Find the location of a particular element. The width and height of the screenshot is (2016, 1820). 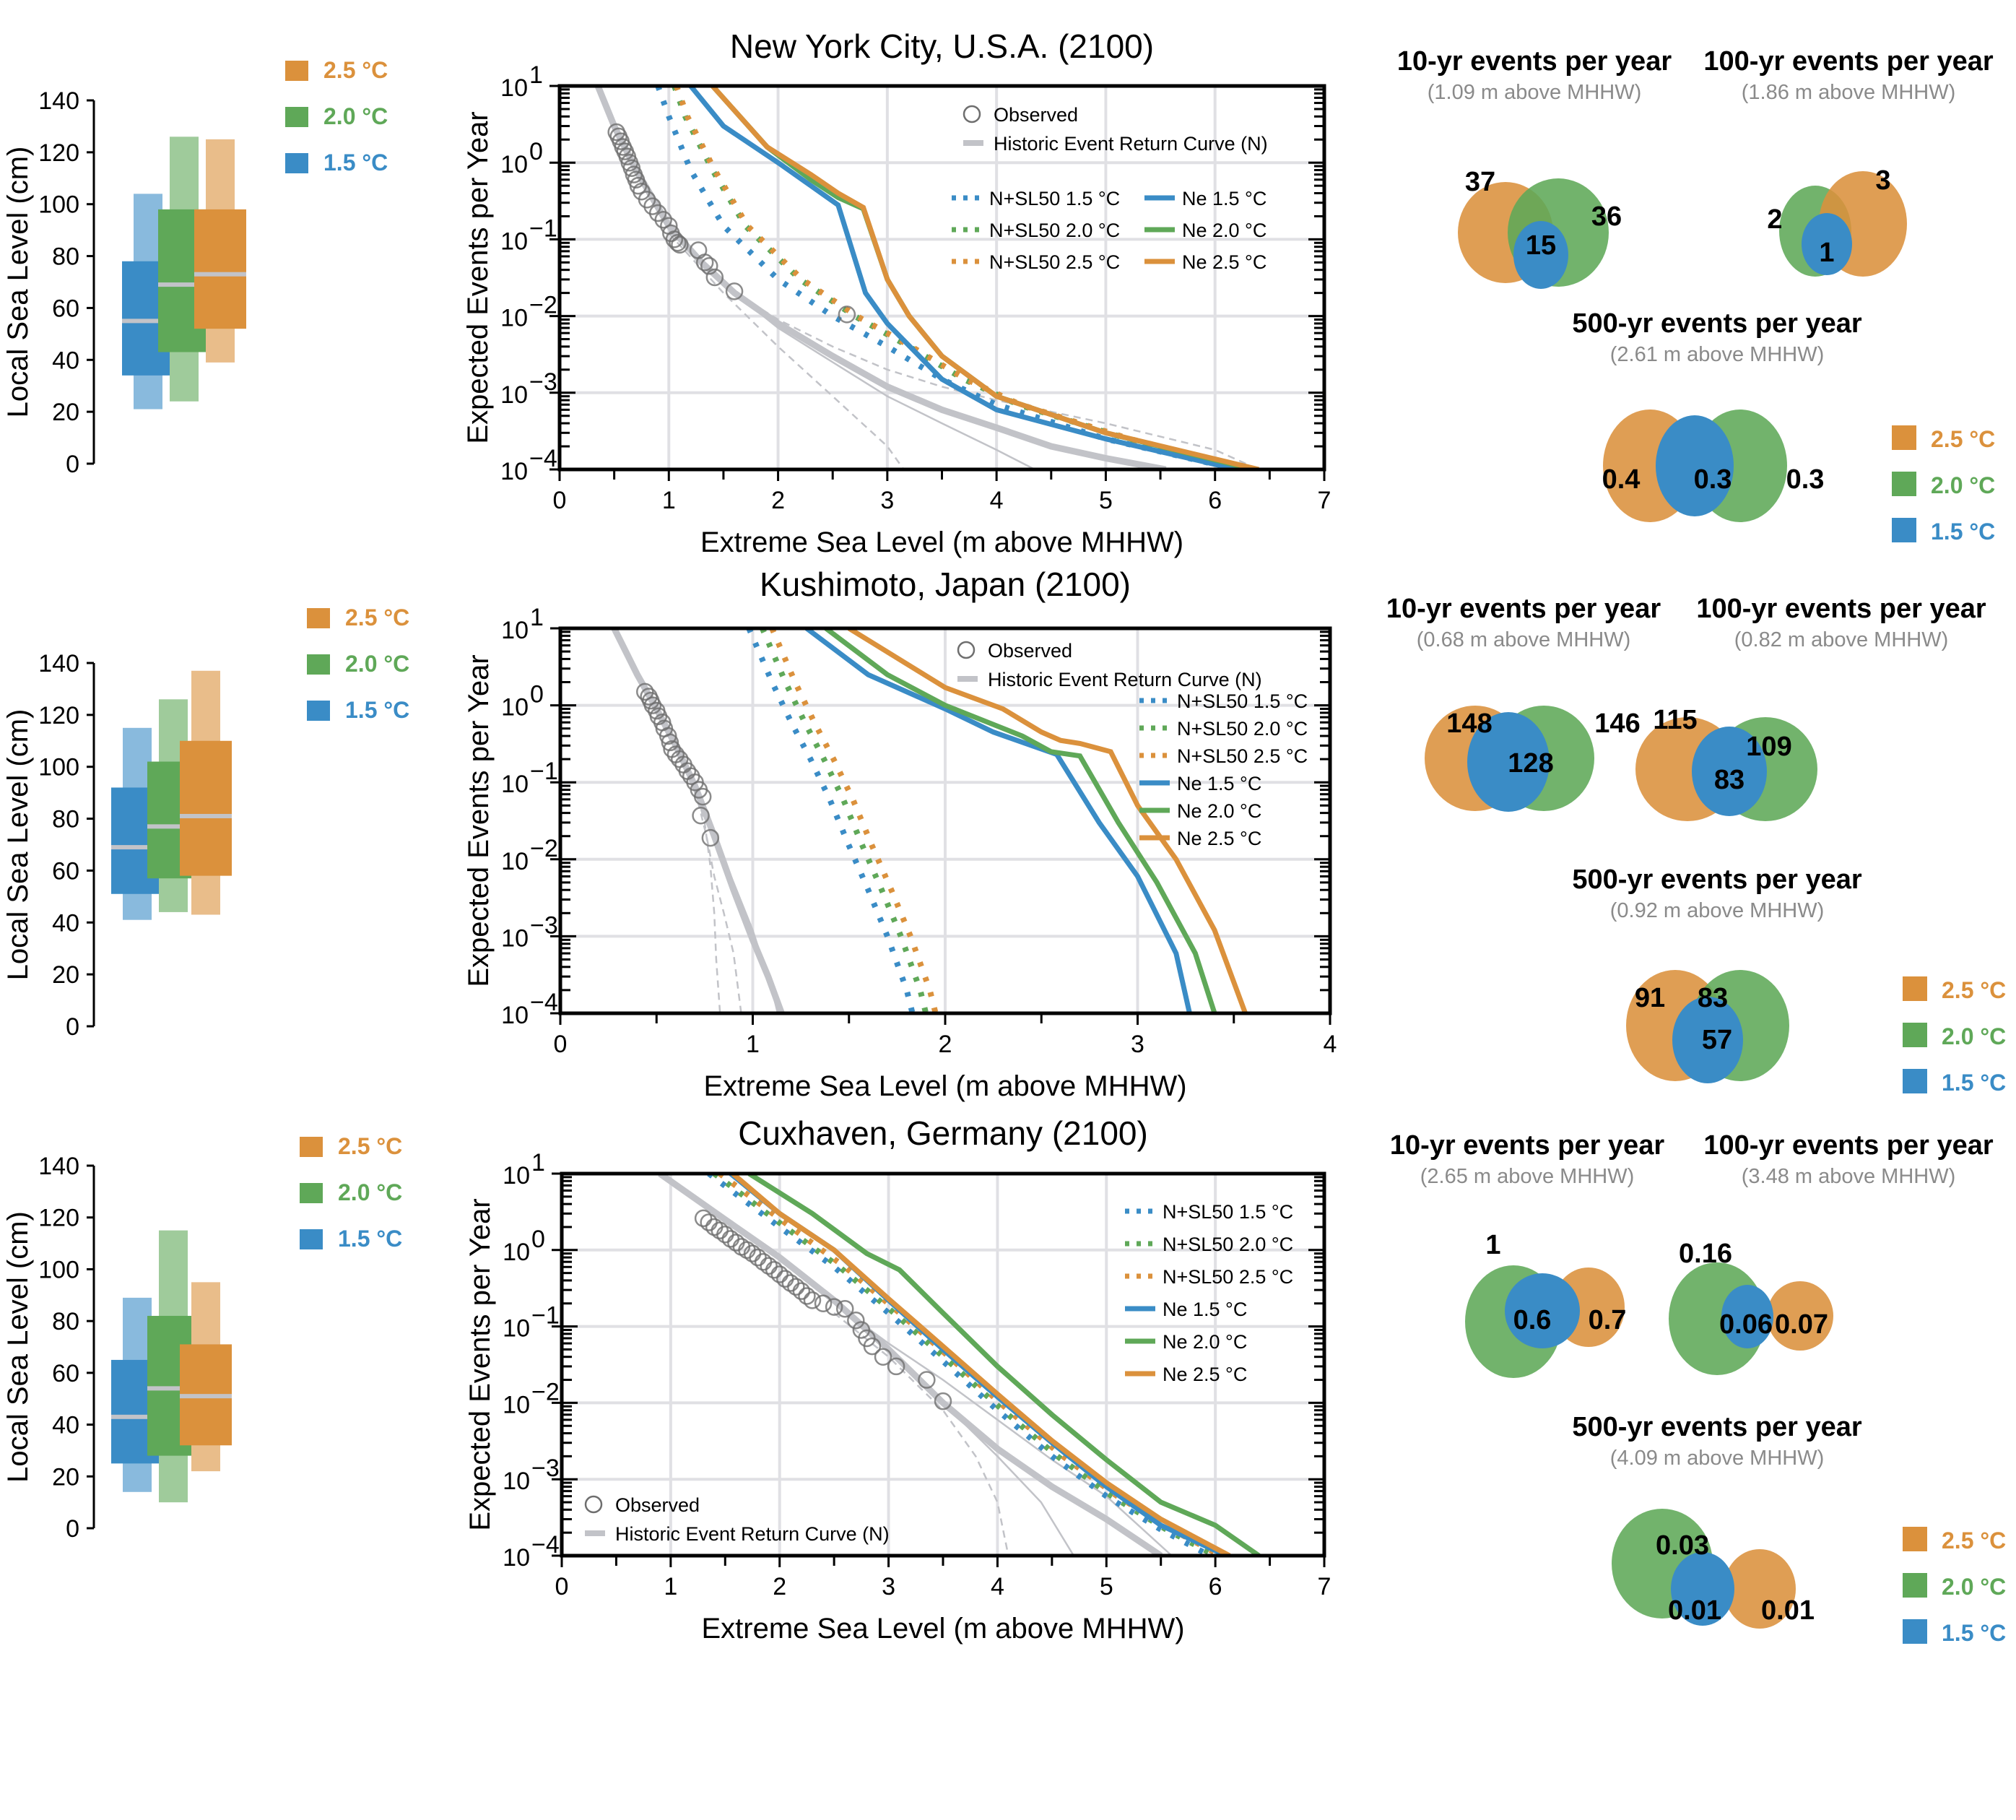

venn-diagram: 0.16 0.070.06 is located at coordinates (1751, 1307).